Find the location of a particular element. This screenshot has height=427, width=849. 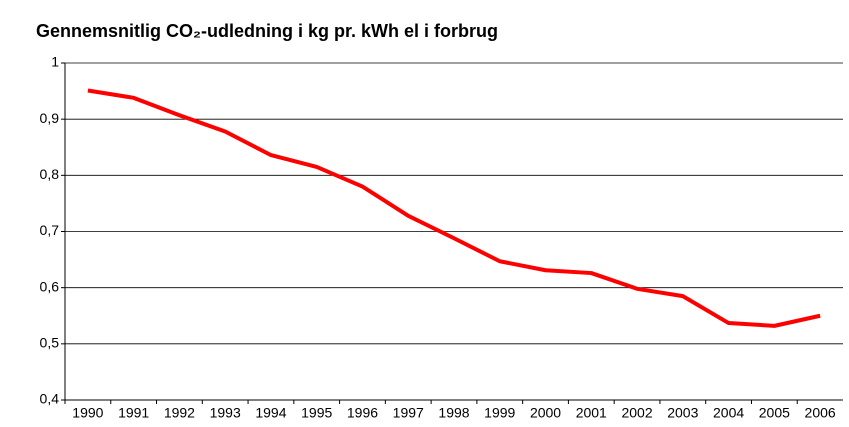

y-tick-label: 0,4 is located at coordinates (50, 399).